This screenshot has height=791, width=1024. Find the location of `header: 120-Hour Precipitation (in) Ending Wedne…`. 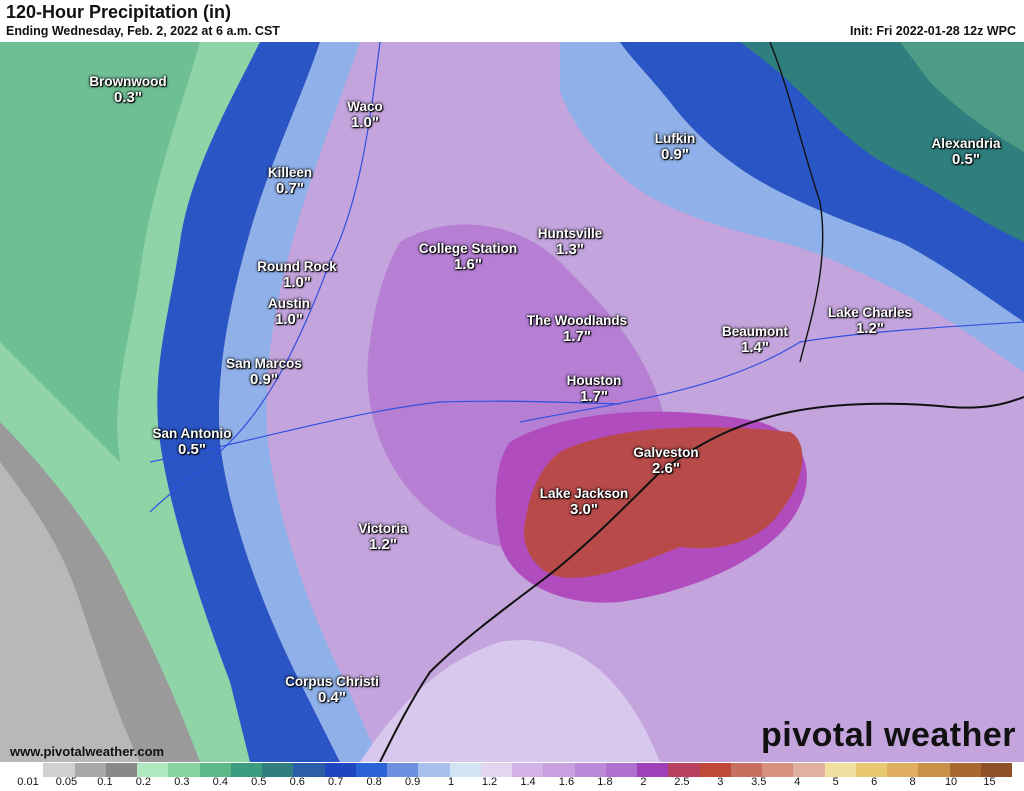

header: 120-Hour Precipitation (in) Ending Wedne… is located at coordinates (512, 21).